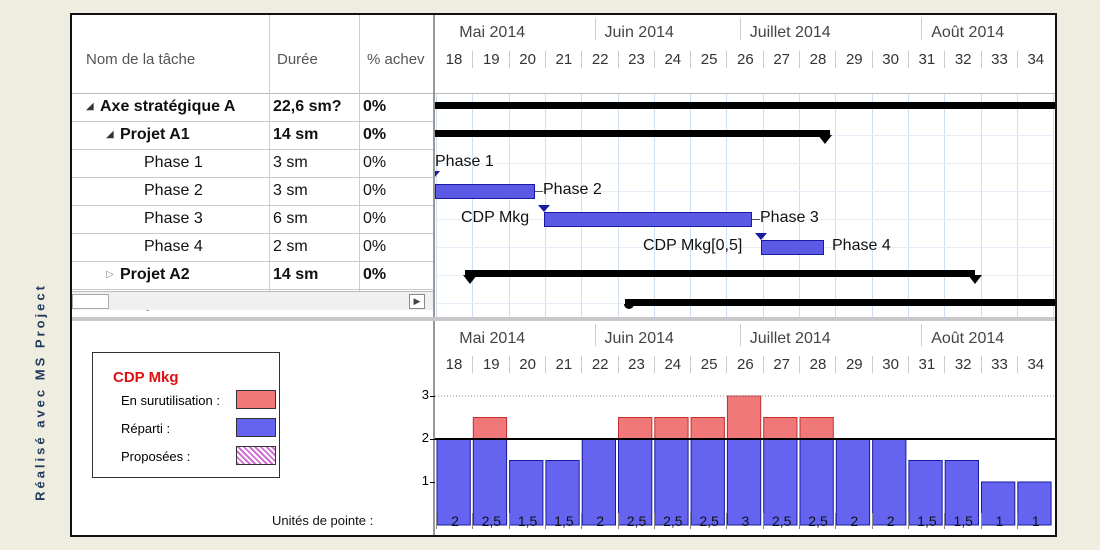  I want to click on expand-triangle-icon: ▷, so click(110, 274).